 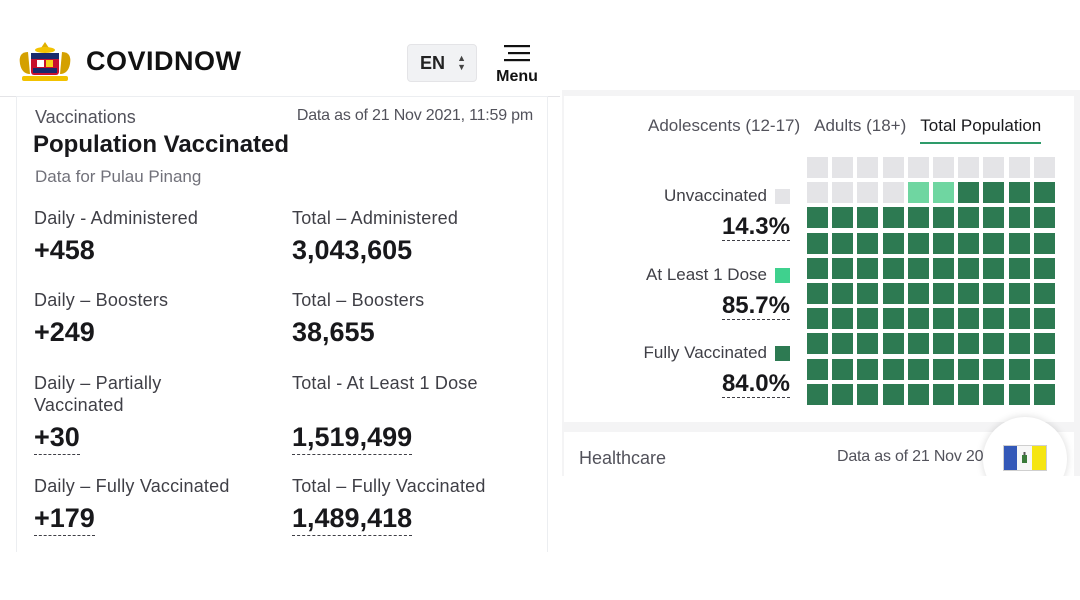 What do you see at coordinates (755, 306) in the screenshot?
I see `legend-percent: 85.7%` at bounding box center [755, 306].